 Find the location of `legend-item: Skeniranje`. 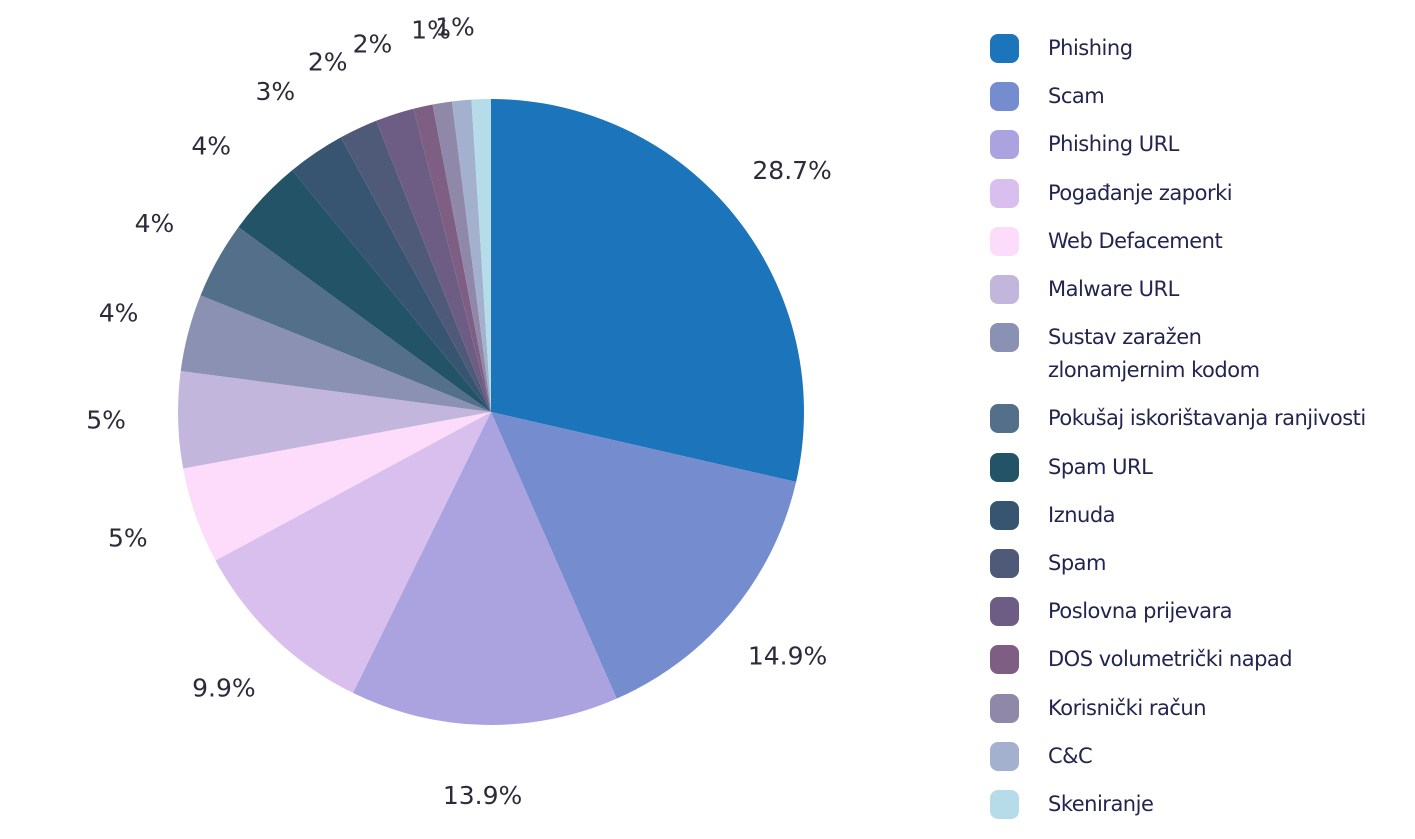

legend-item: Skeniranje is located at coordinates (1072, 805).